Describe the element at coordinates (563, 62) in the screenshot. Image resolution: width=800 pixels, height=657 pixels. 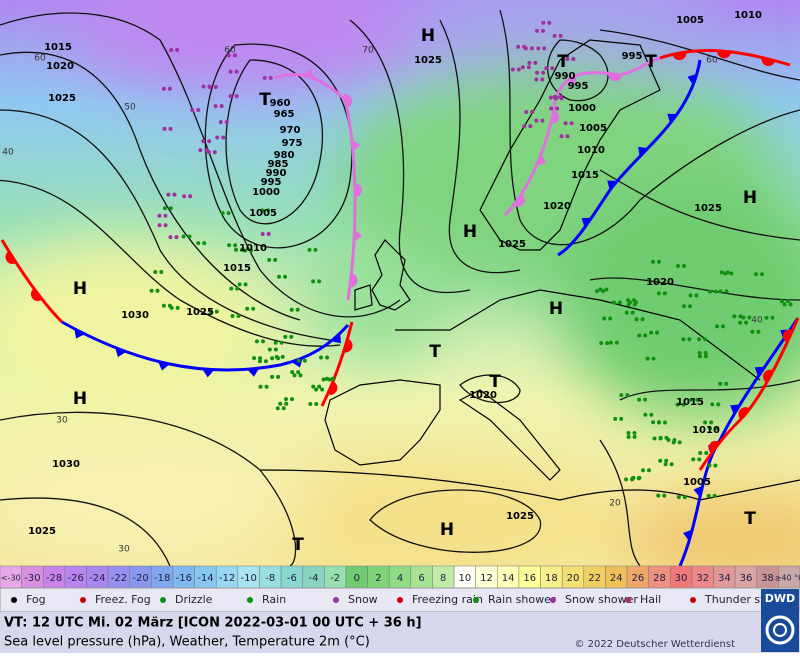
I see `pressure-center: T` at that location.